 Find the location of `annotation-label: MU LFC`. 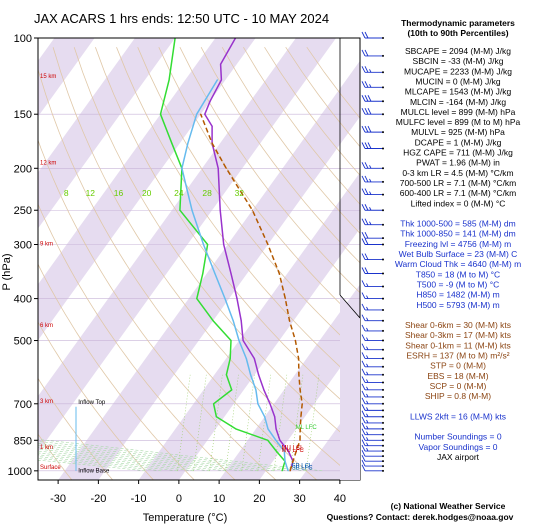

annotation-label: MU LFC is located at coordinates (293, 451).